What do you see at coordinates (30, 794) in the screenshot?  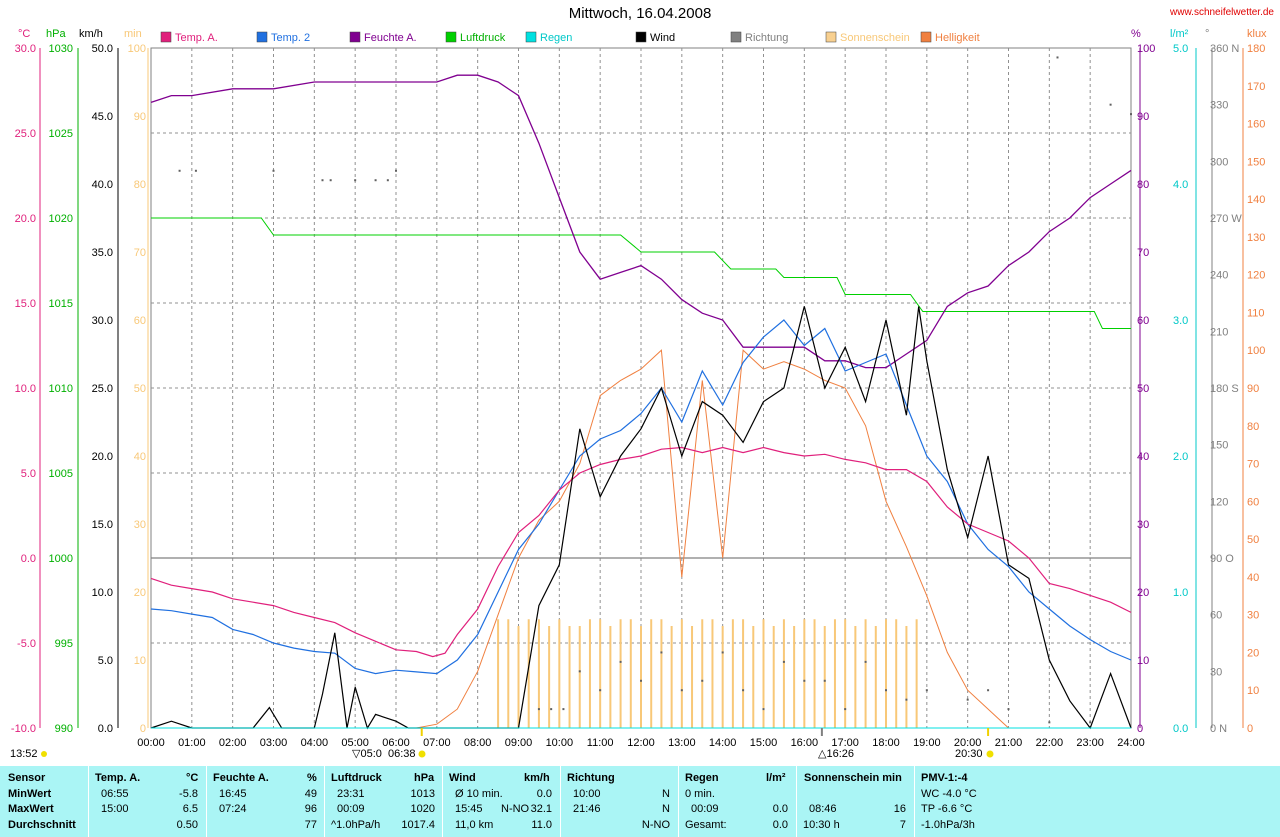 I see `row-label-min: MinWert` at bounding box center [30, 794].